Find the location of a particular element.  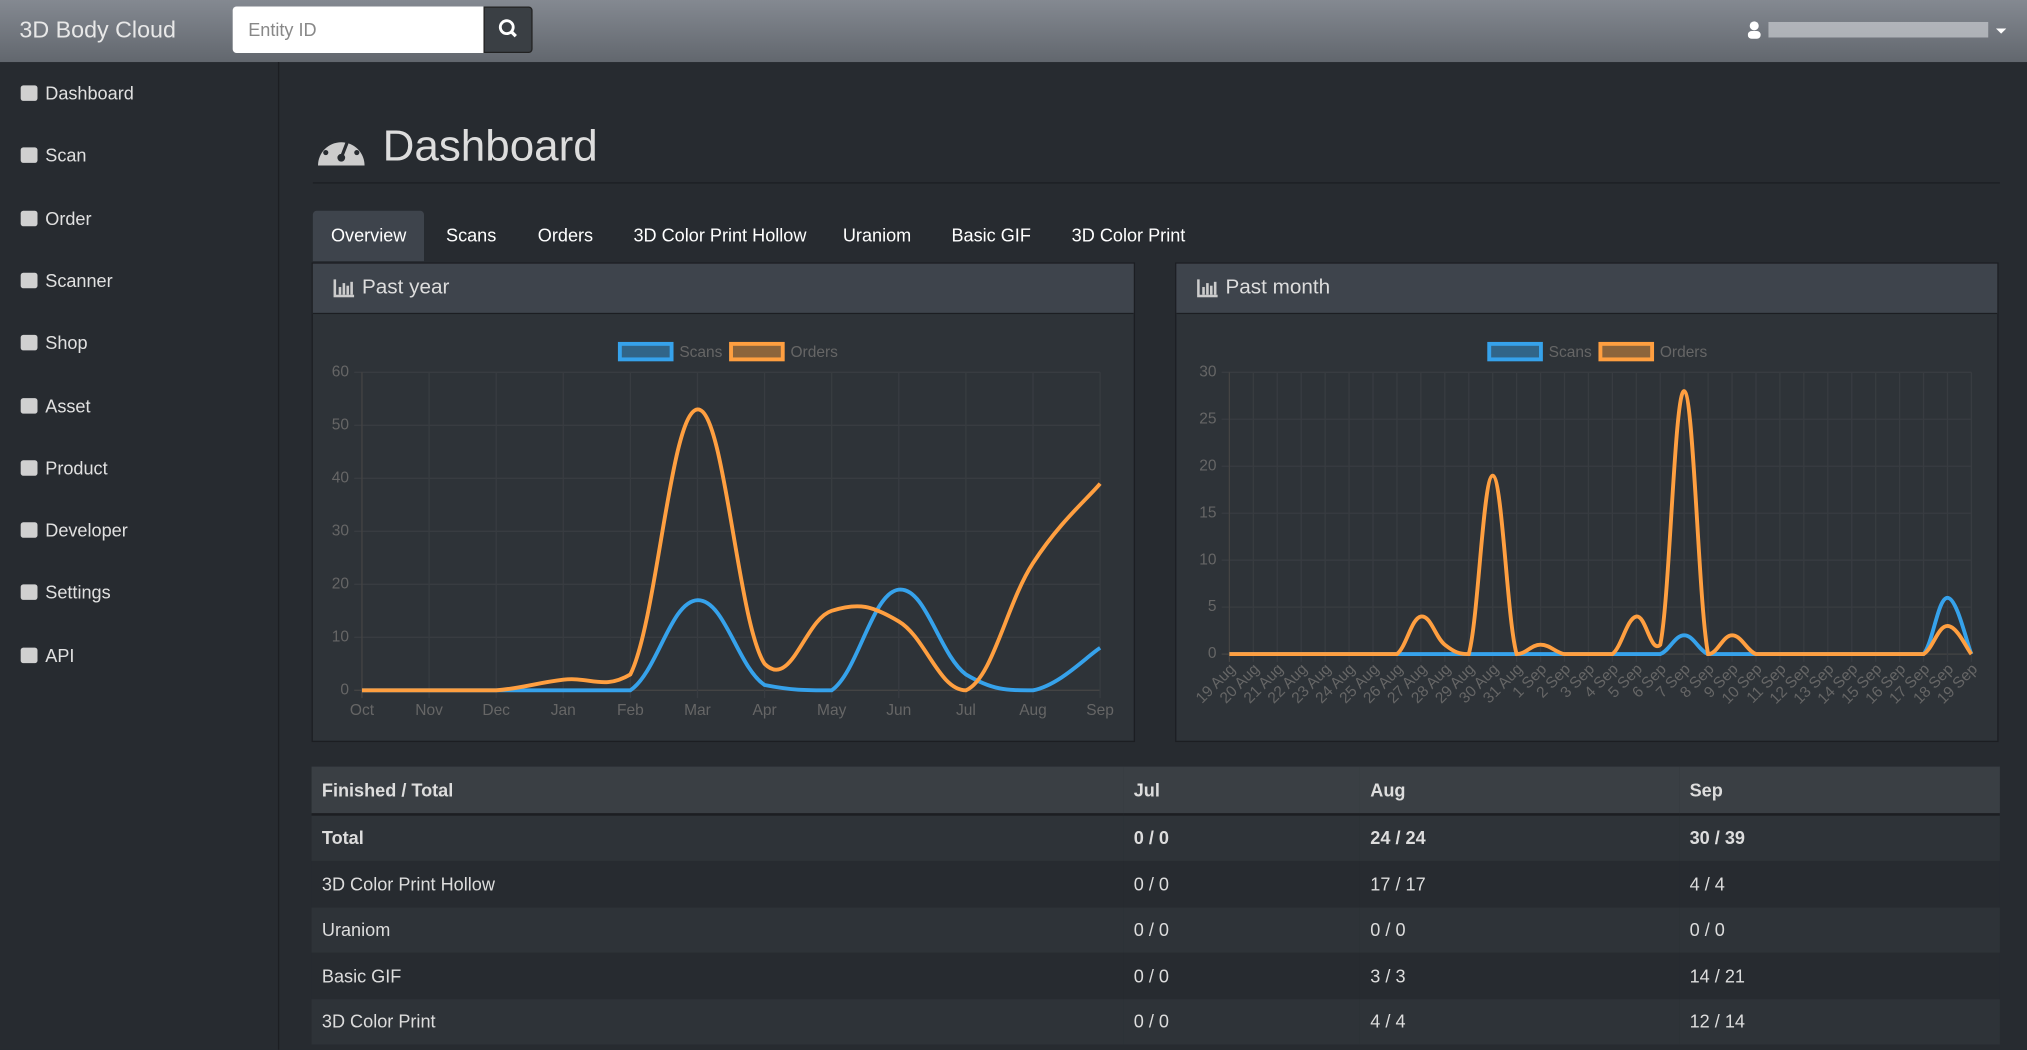

table-header: Finished / Total Jul Aug Sep is located at coordinates (1155, 791).